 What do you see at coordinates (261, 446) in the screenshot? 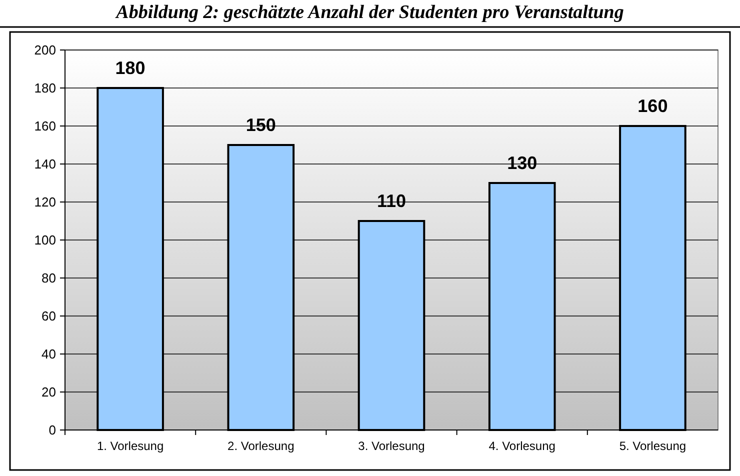
I see `x-tick-label: 2. Vorlesung` at bounding box center [261, 446].